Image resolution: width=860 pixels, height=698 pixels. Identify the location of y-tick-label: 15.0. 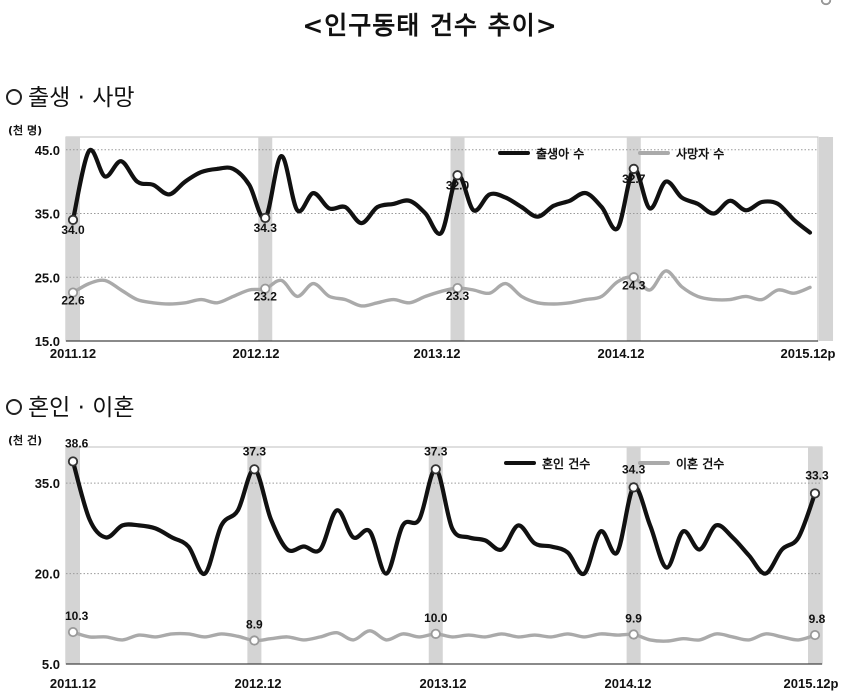
(47, 341).